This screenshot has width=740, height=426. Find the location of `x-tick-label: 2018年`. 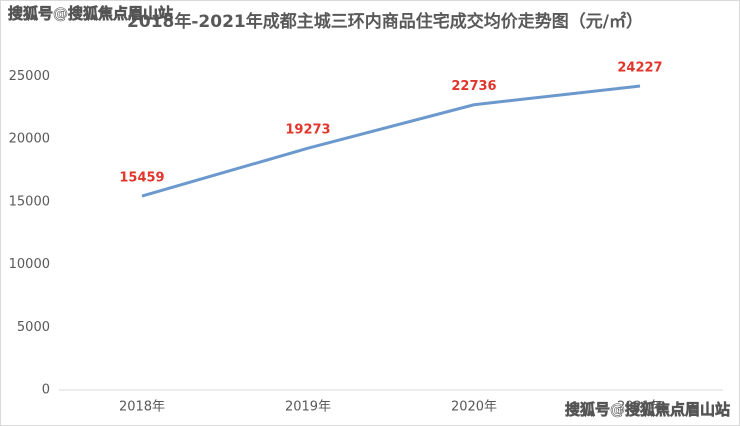

x-tick-label: 2018年 is located at coordinates (142, 407).